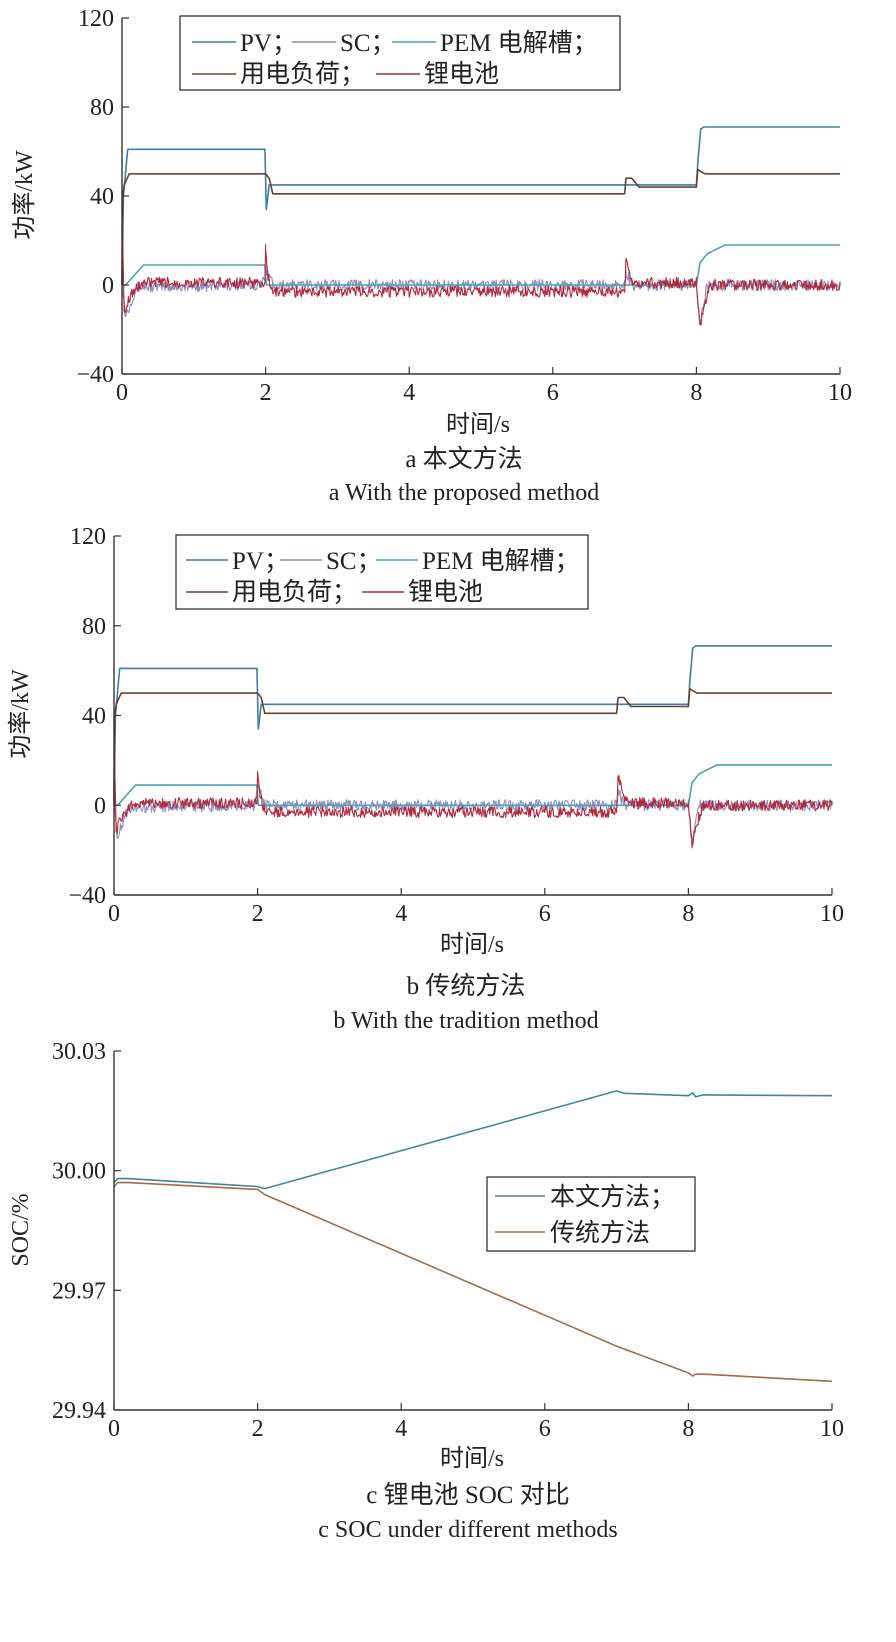 The width and height of the screenshot is (896, 1642). I want to click on panel-c-legend: 本文方法； 传统方法, so click(585, 1215).